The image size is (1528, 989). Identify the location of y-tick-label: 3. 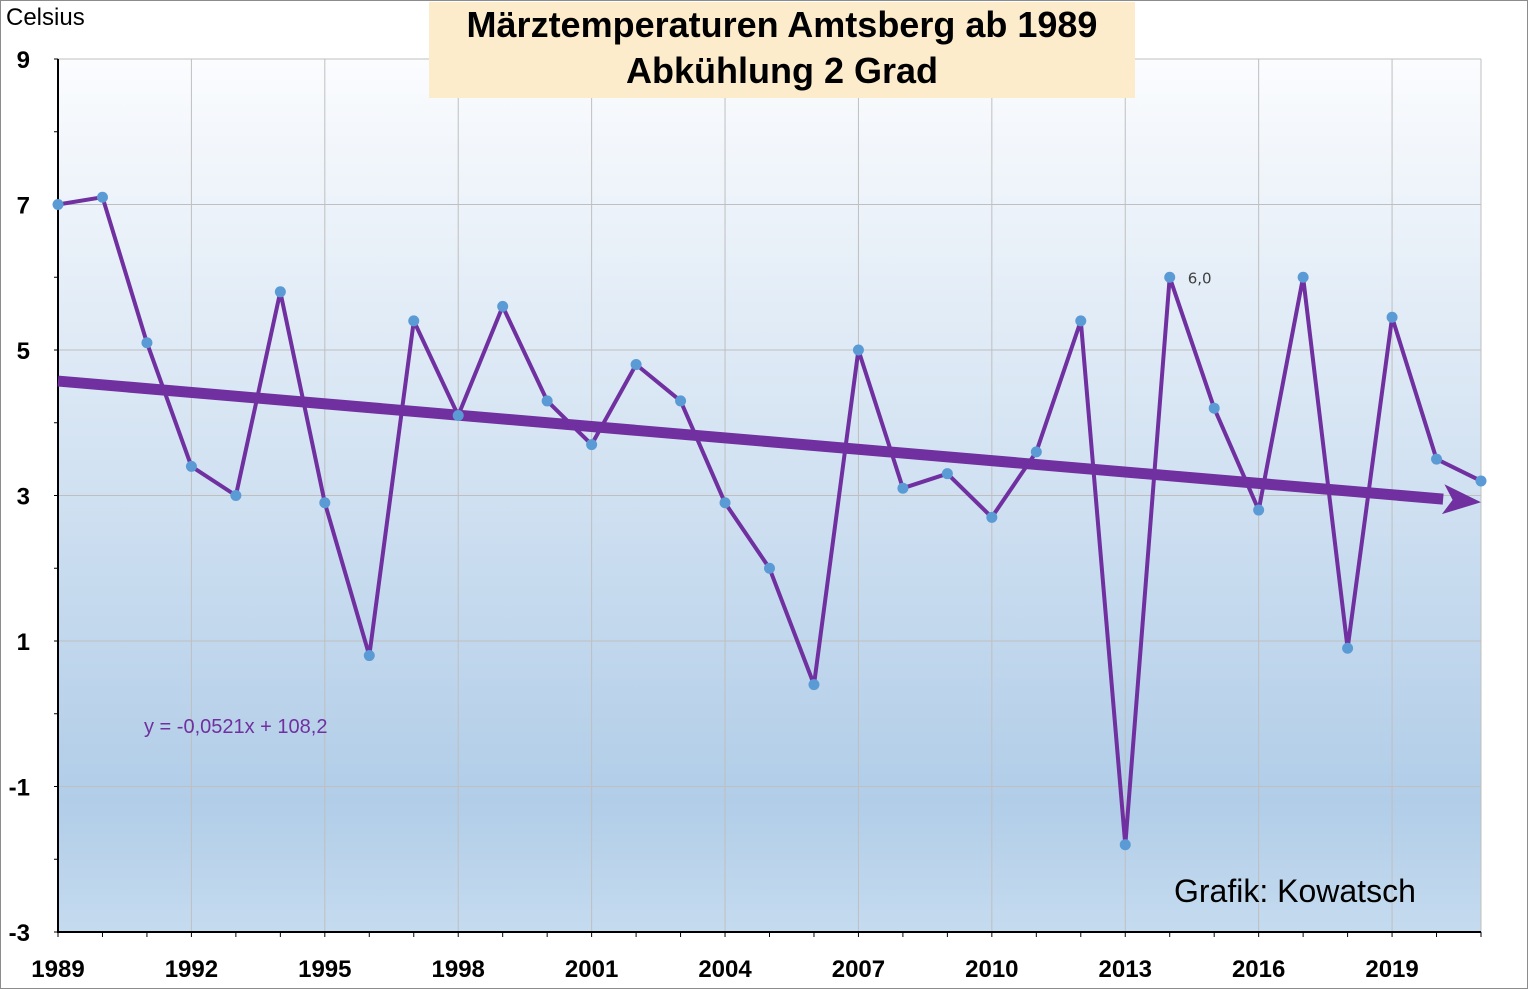
(23, 497).